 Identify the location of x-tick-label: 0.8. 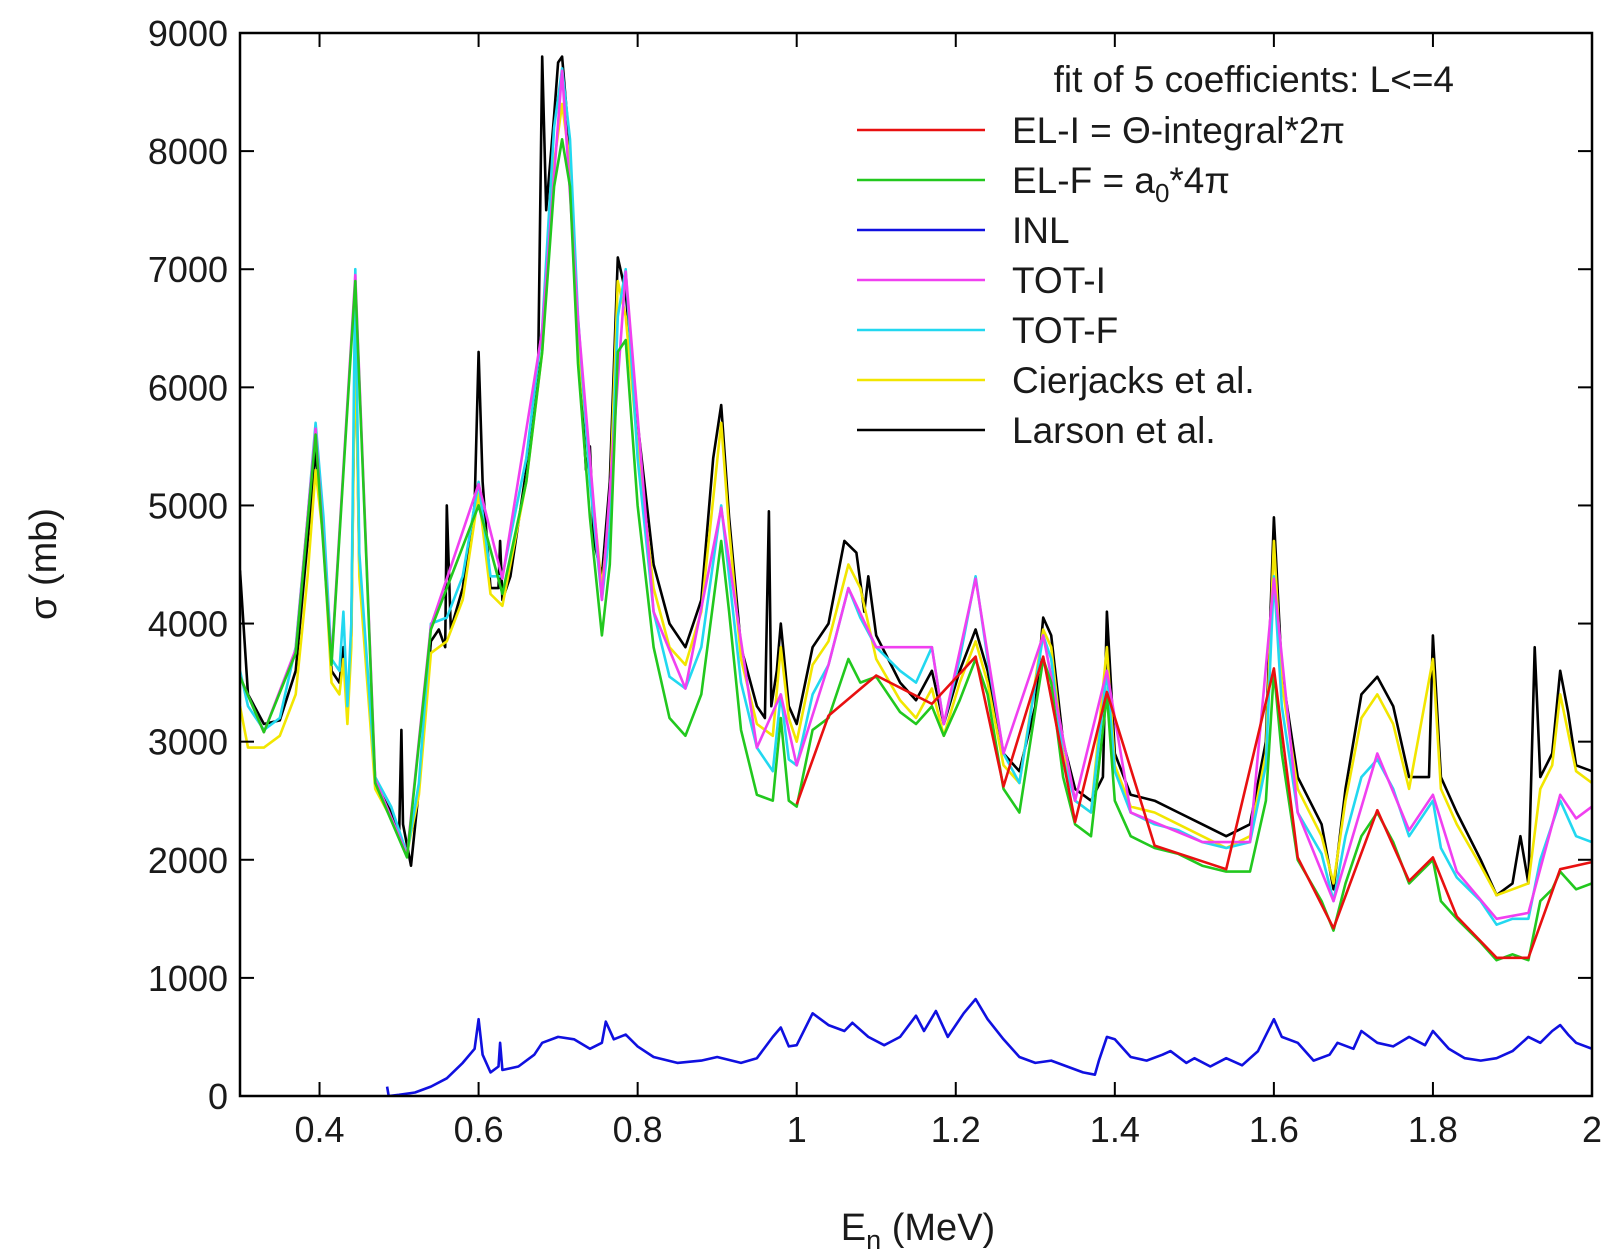
(638, 1129).